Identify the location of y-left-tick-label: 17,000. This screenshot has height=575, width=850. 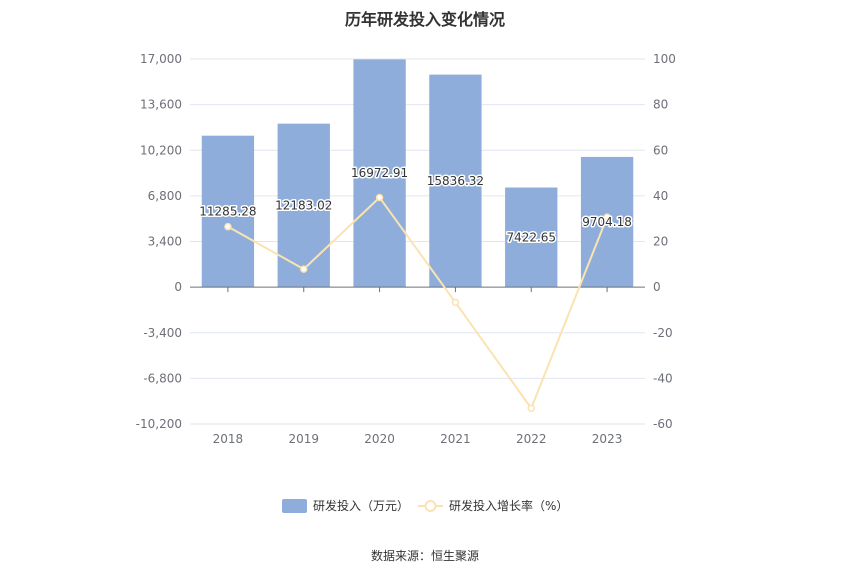
(161, 59).